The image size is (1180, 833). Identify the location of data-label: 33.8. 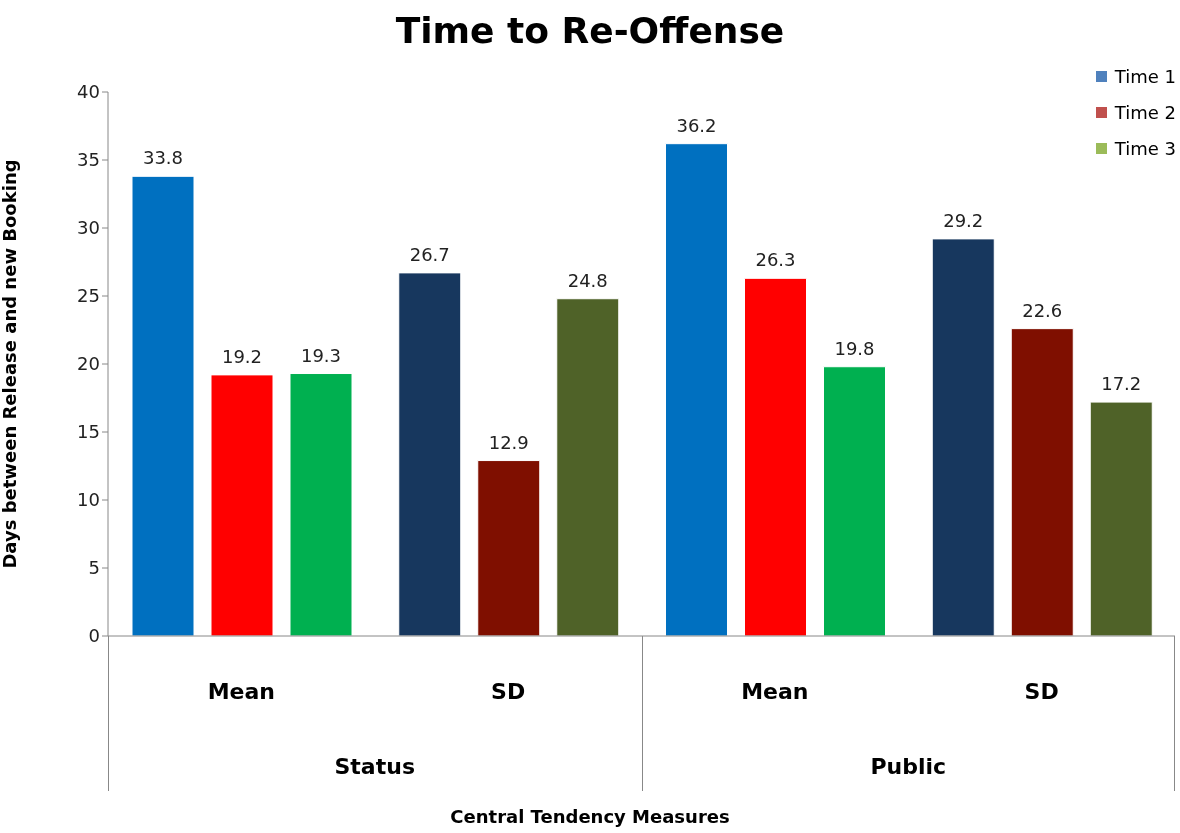
(163, 158).